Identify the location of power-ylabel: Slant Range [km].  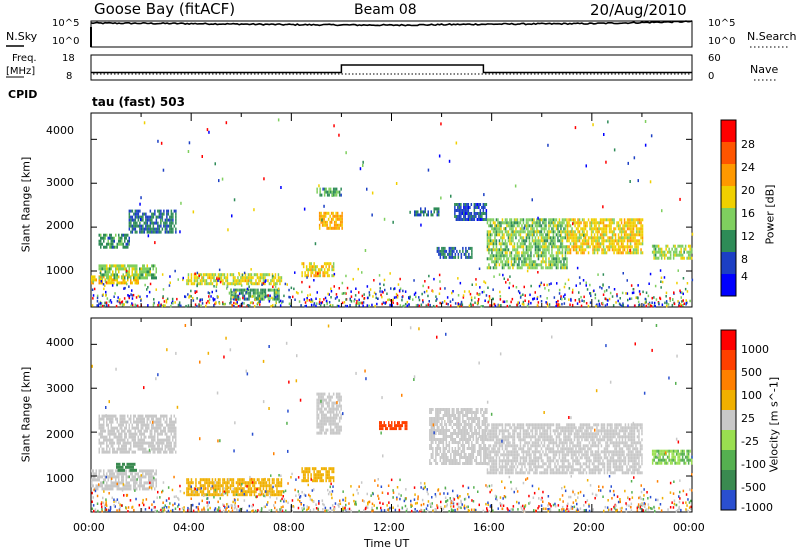
(26, 204).